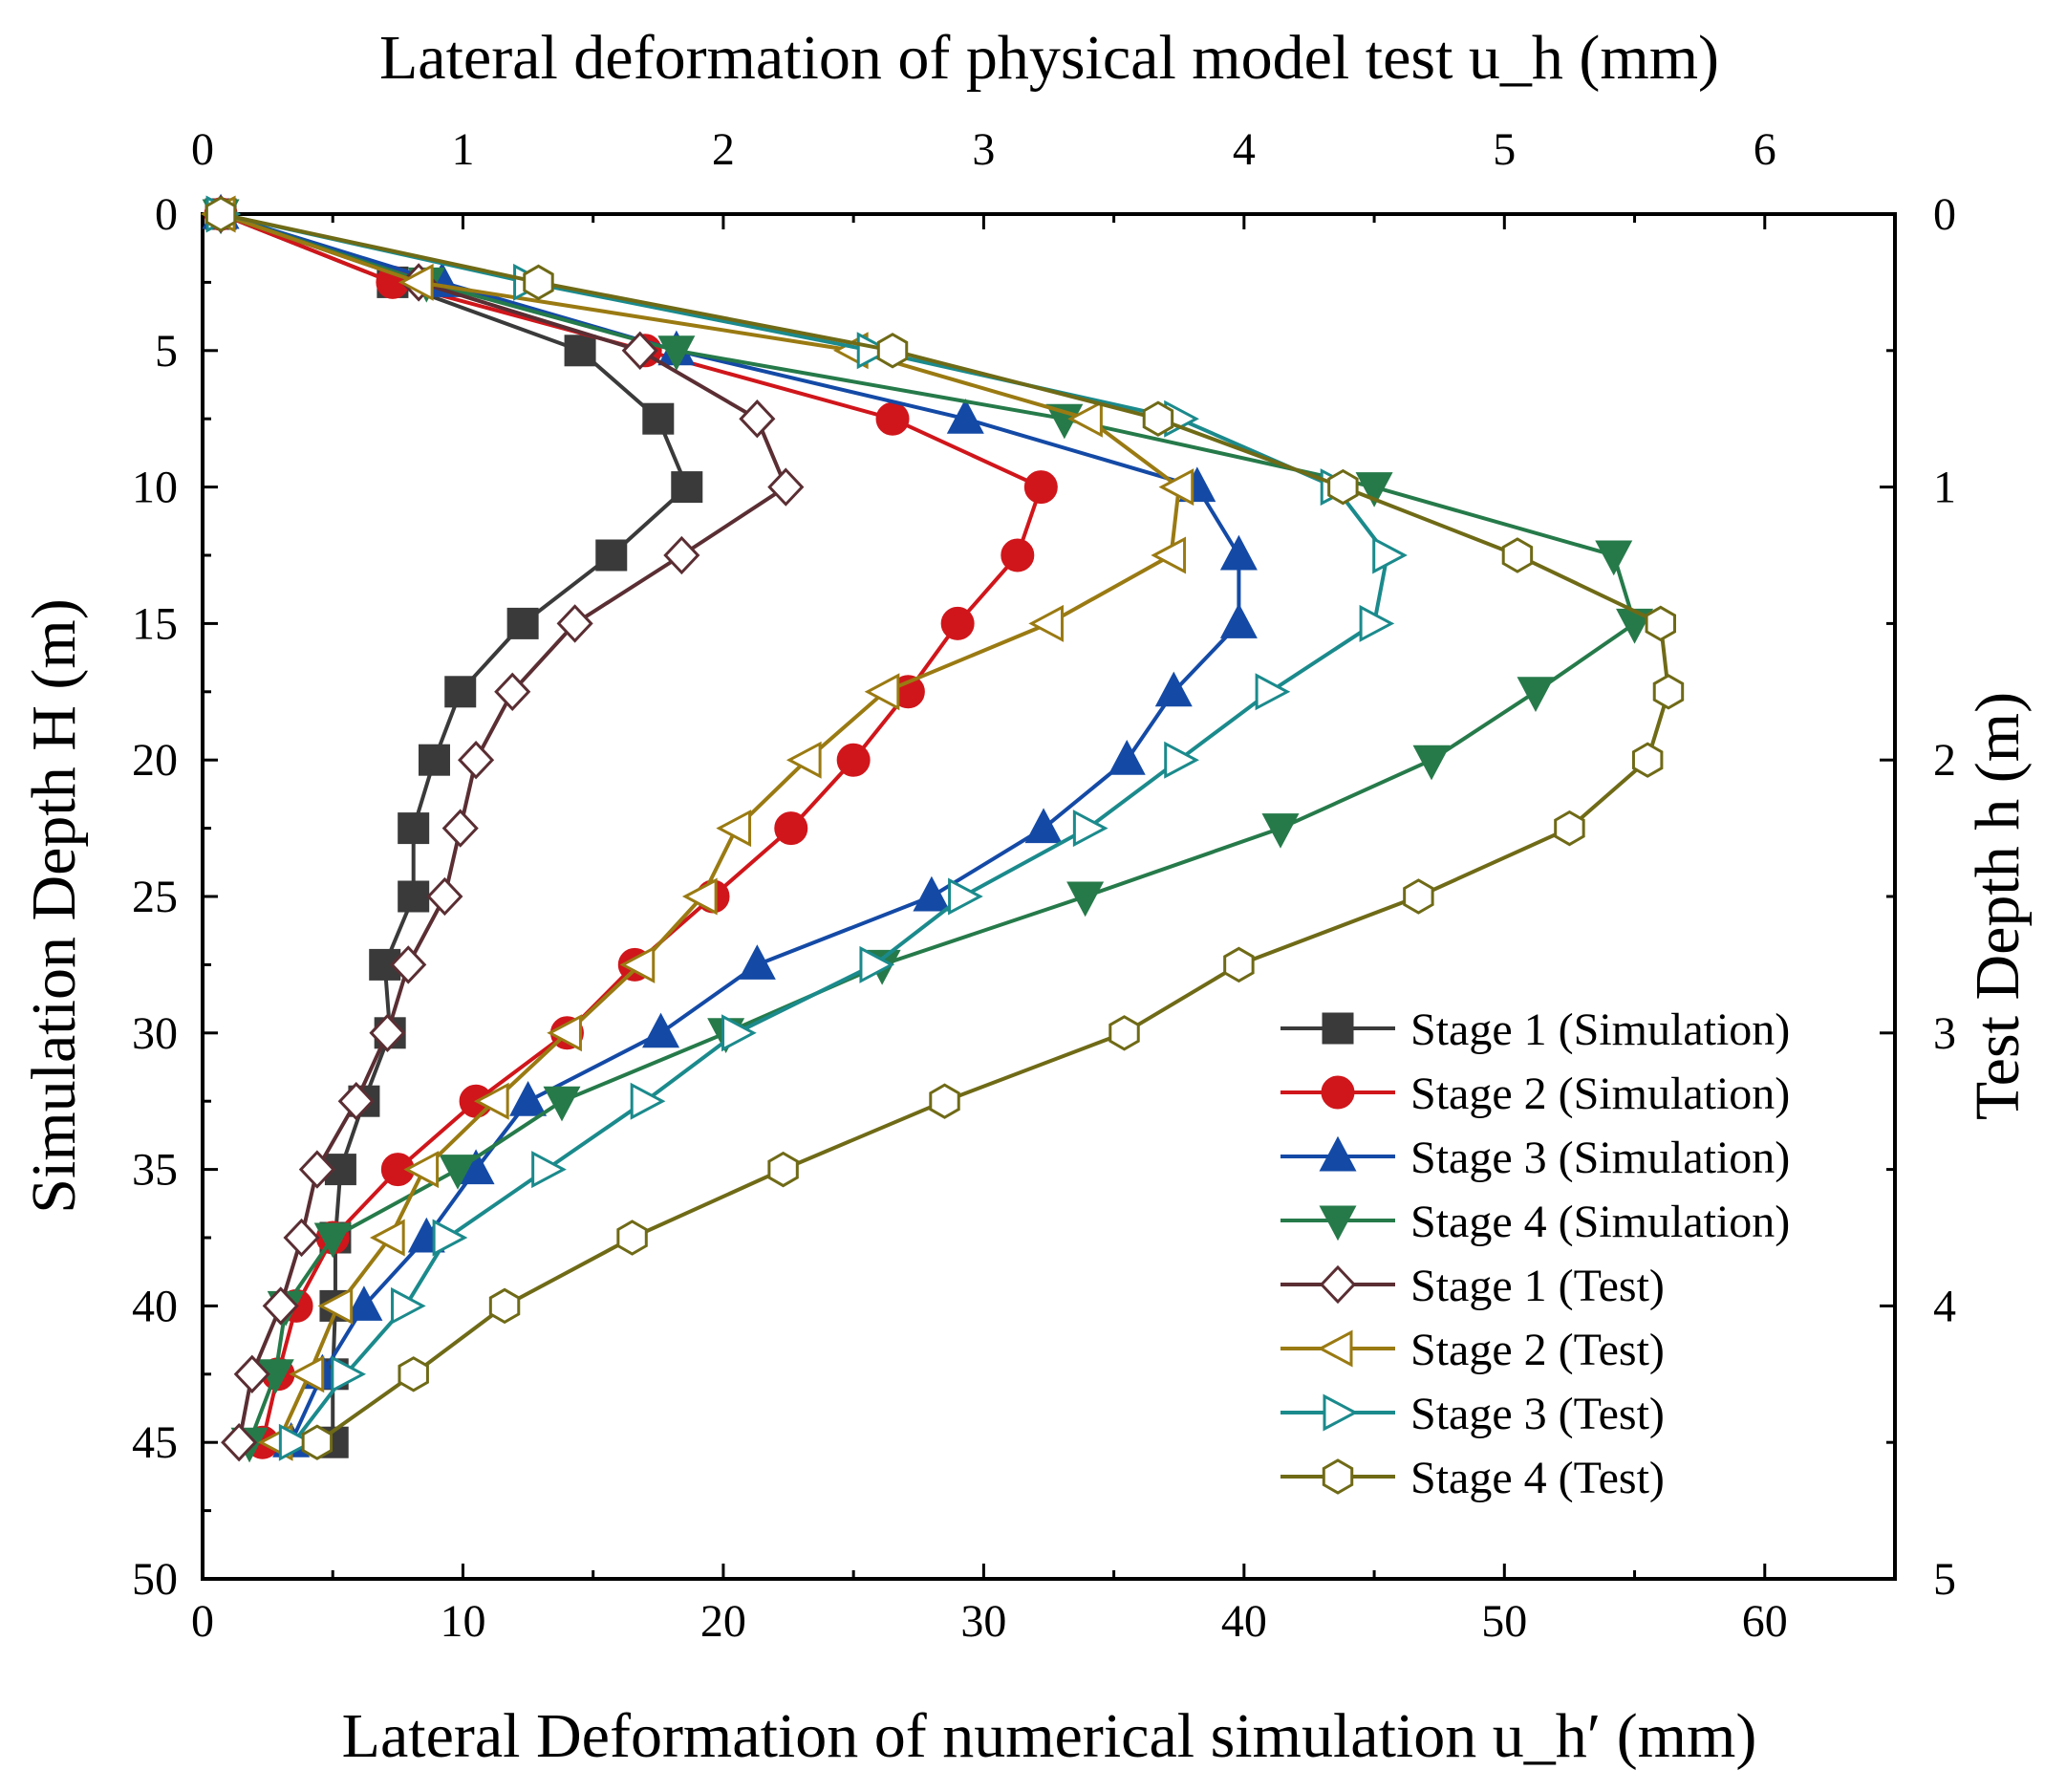  What do you see at coordinates (155, 1306) in the screenshot?
I see `left-tick-label: 40` at bounding box center [155, 1306].